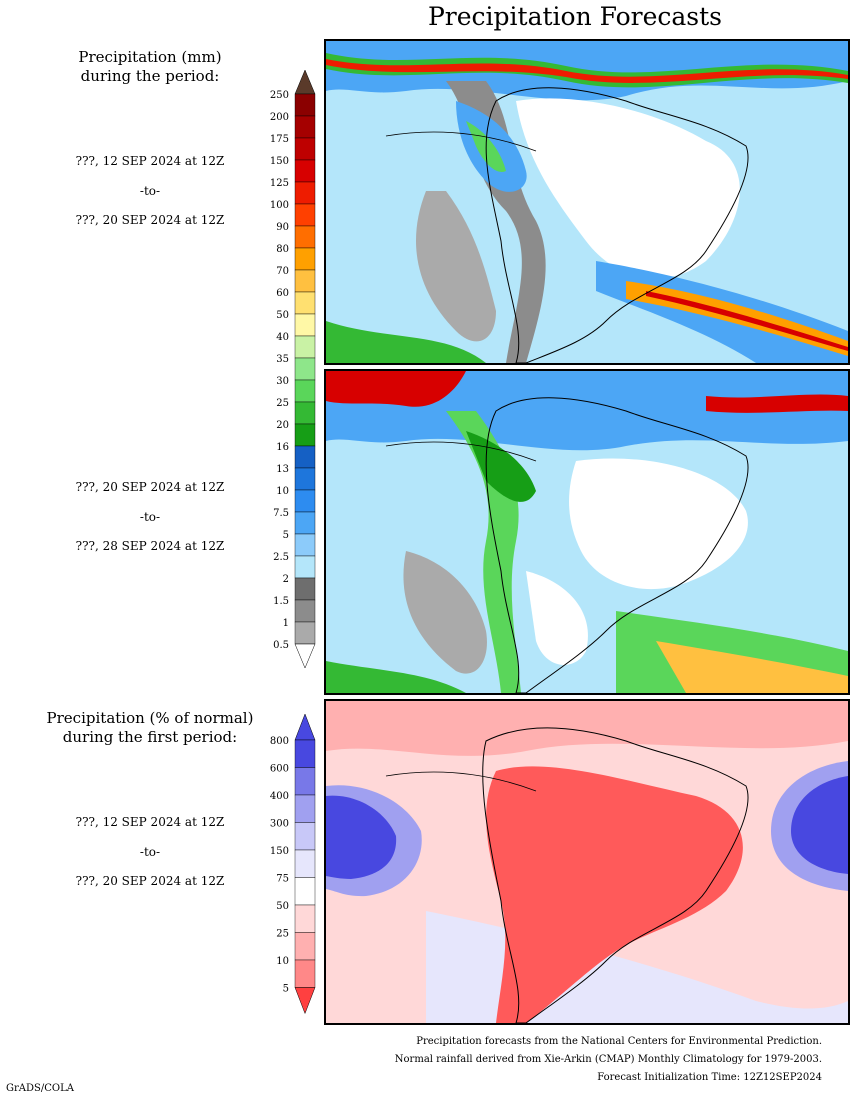  Describe the element at coordinates (150, 220) in the screenshot. I see `period-1-end: ???, 20 SEP 2024 at 12Z` at that location.